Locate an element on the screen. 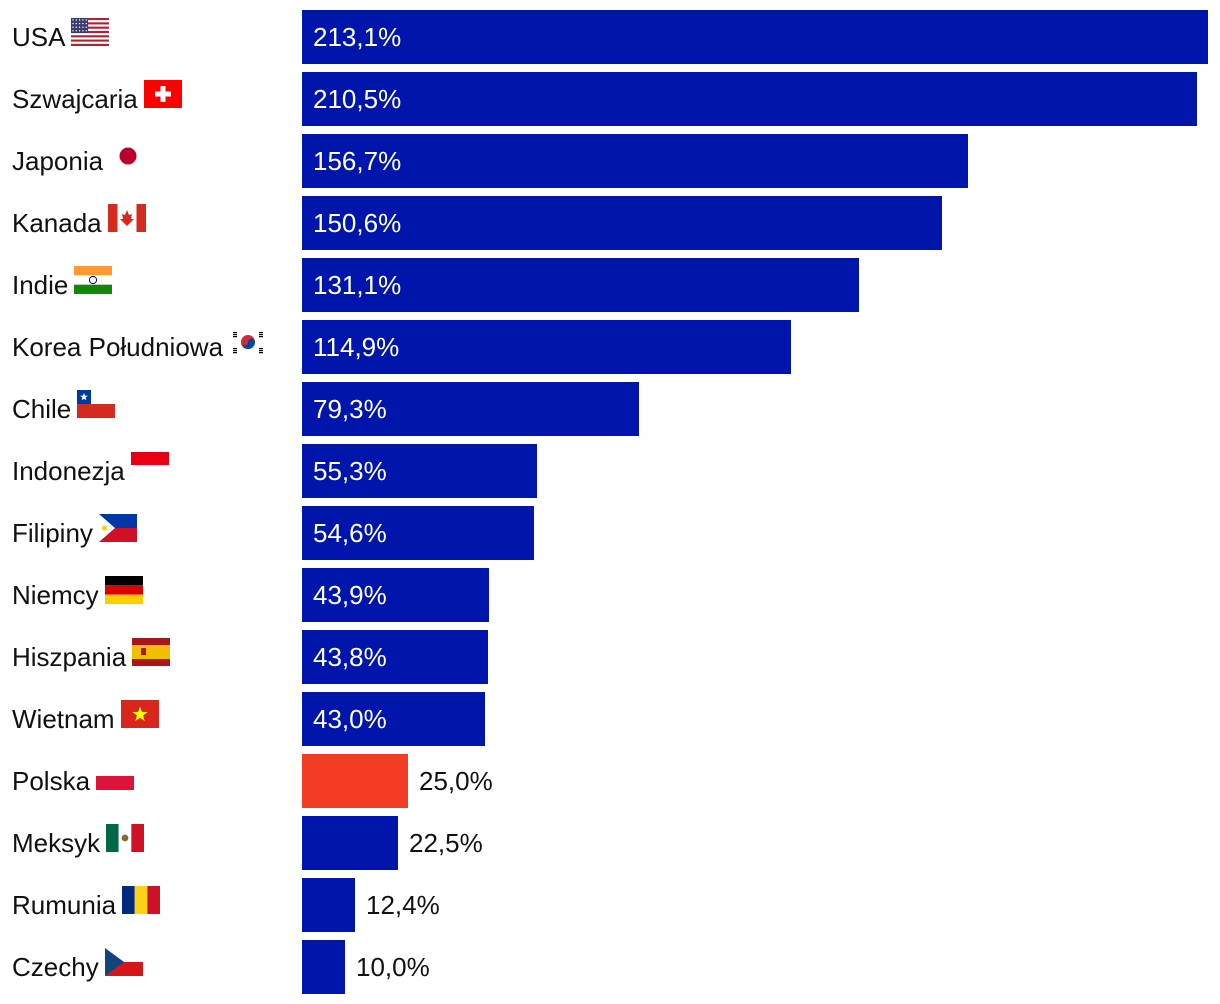 This screenshot has width=1220, height=1004. category-label: USA is located at coordinates (61, 37).